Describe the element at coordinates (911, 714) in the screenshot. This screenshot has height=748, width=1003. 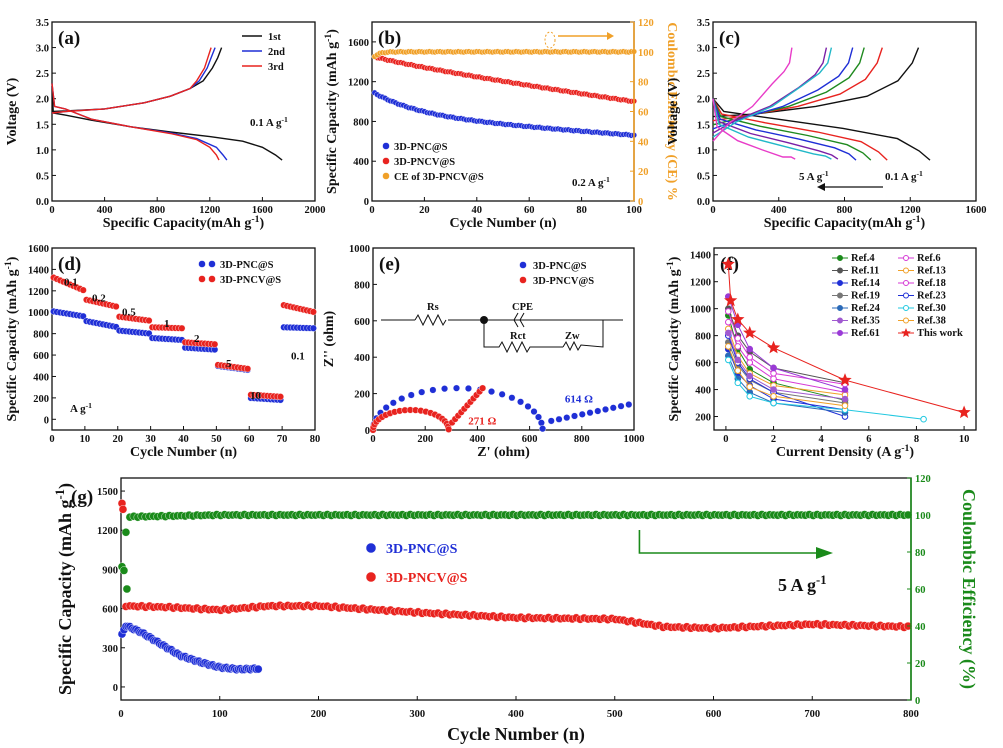
I see `x-tick-label-g: 800` at that location.